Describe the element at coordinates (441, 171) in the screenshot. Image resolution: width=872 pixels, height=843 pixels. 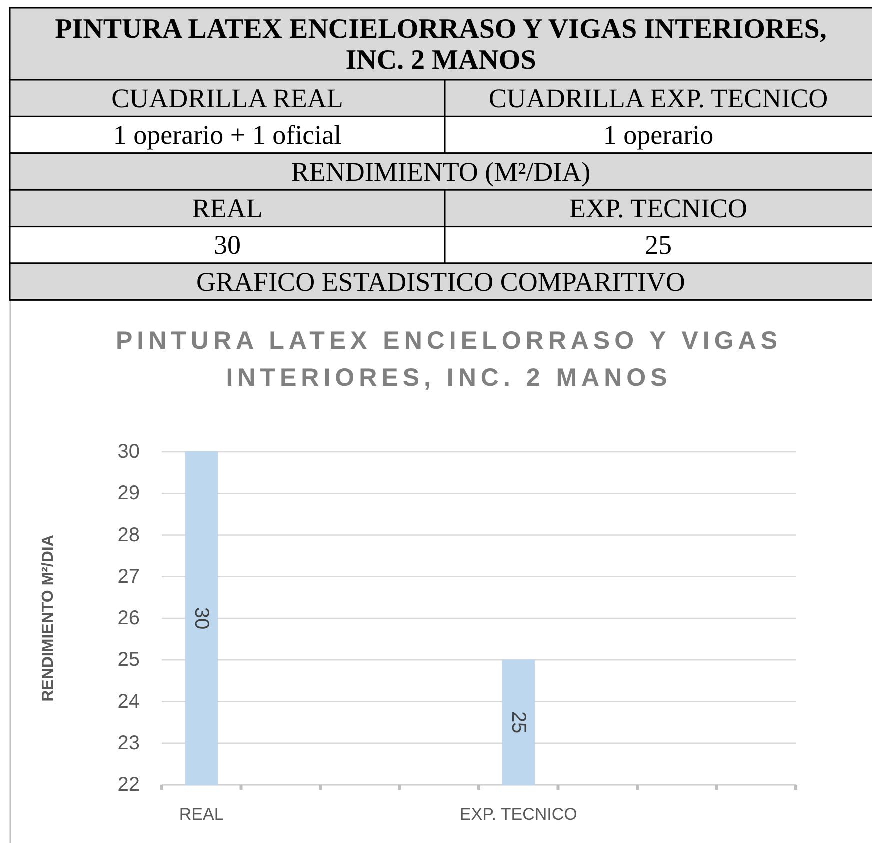
I see `text: RENDIMIENTO (M²/DIA)` at that location.